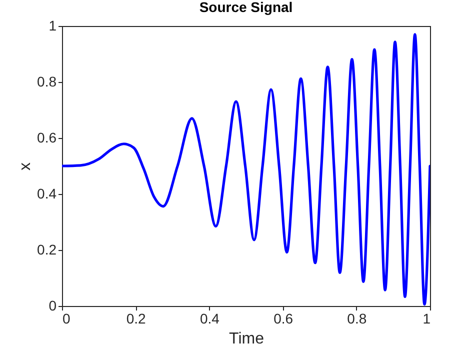  Describe the element at coordinates (52, 26) in the screenshot. I see `y-tick-label: 1` at that location.